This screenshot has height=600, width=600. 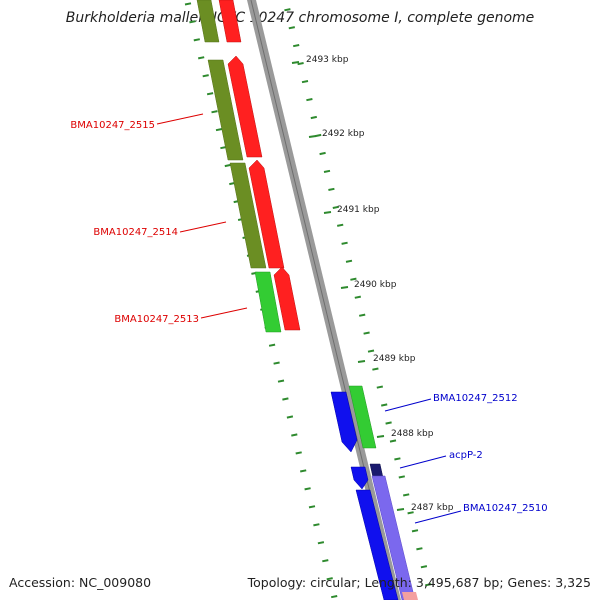 What do you see at coordinates (343, 134) in the screenshot?
I see `kbp-label: 2492 kbp` at bounding box center [343, 134].